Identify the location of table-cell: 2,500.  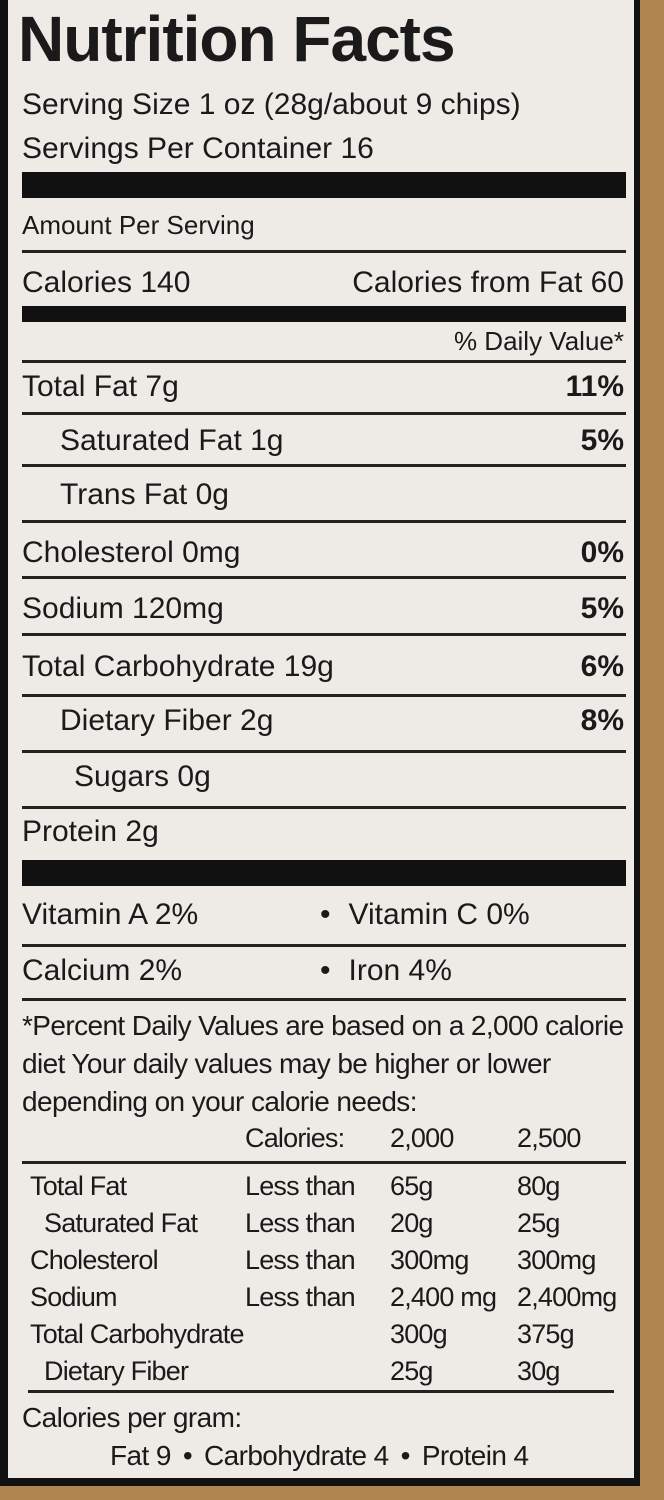
(549, 1138).